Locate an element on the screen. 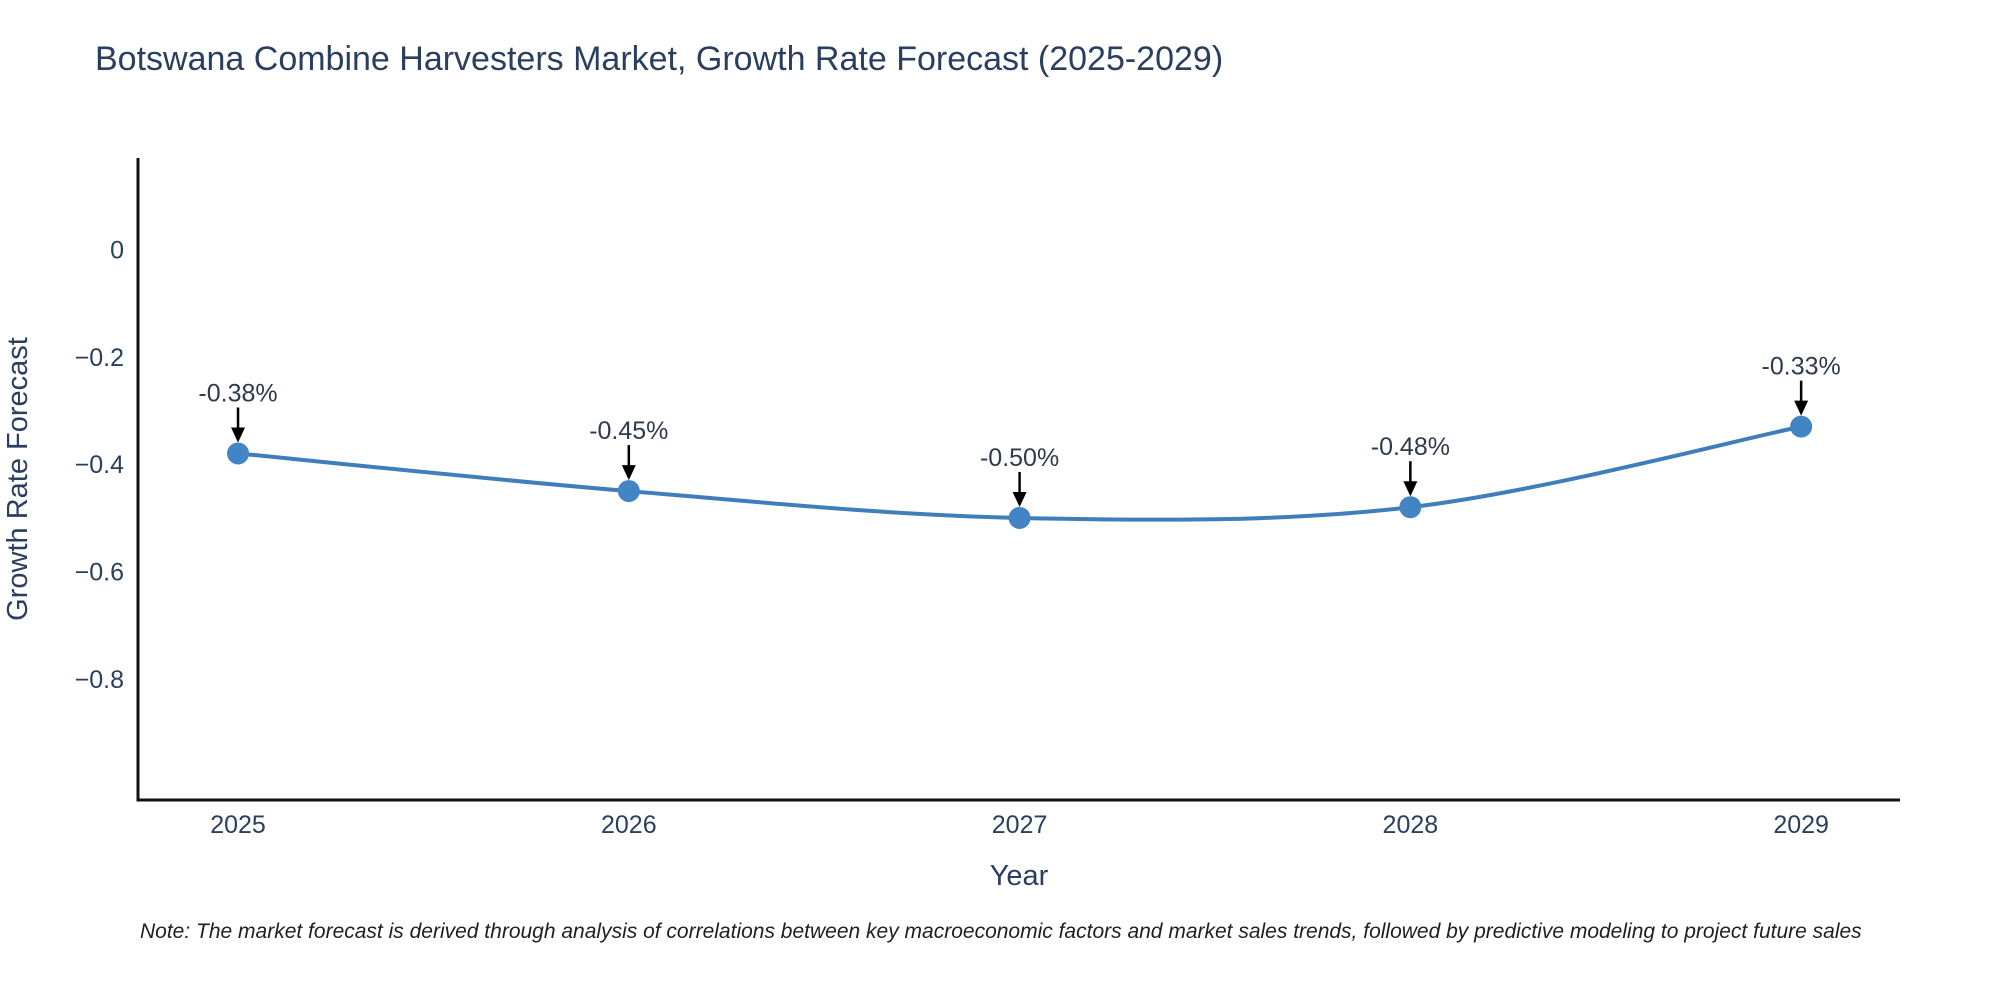 This screenshot has width=2000, height=1000. data-point-label: -0.33% is located at coordinates (1801, 367).